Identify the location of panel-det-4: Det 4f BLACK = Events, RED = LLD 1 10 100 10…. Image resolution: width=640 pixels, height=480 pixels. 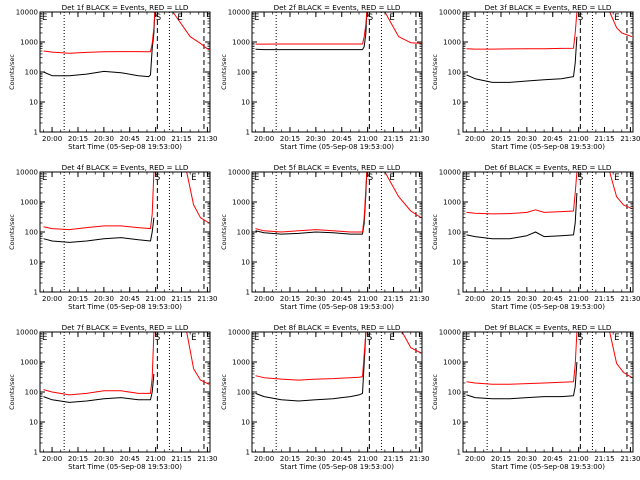
(113, 237).